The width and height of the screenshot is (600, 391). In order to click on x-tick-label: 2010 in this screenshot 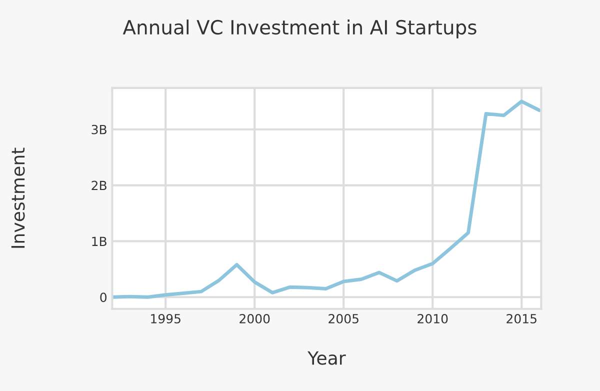, I will do `click(433, 319)`.